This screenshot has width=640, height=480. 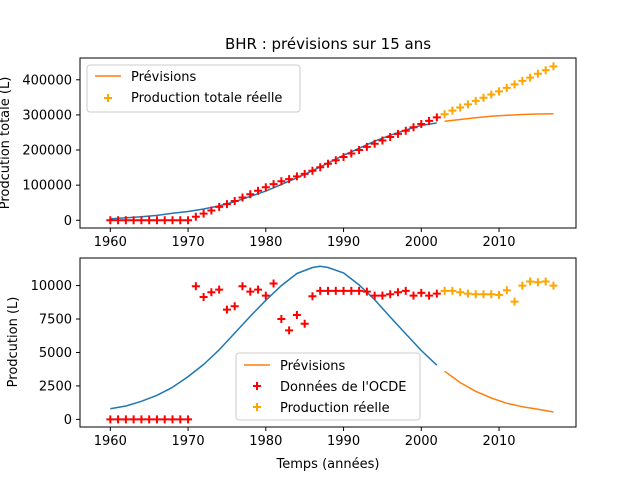 What do you see at coordinates (68, 221) in the screenshot?
I see `top-y-tick-label: 0` at bounding box center [68, 221].